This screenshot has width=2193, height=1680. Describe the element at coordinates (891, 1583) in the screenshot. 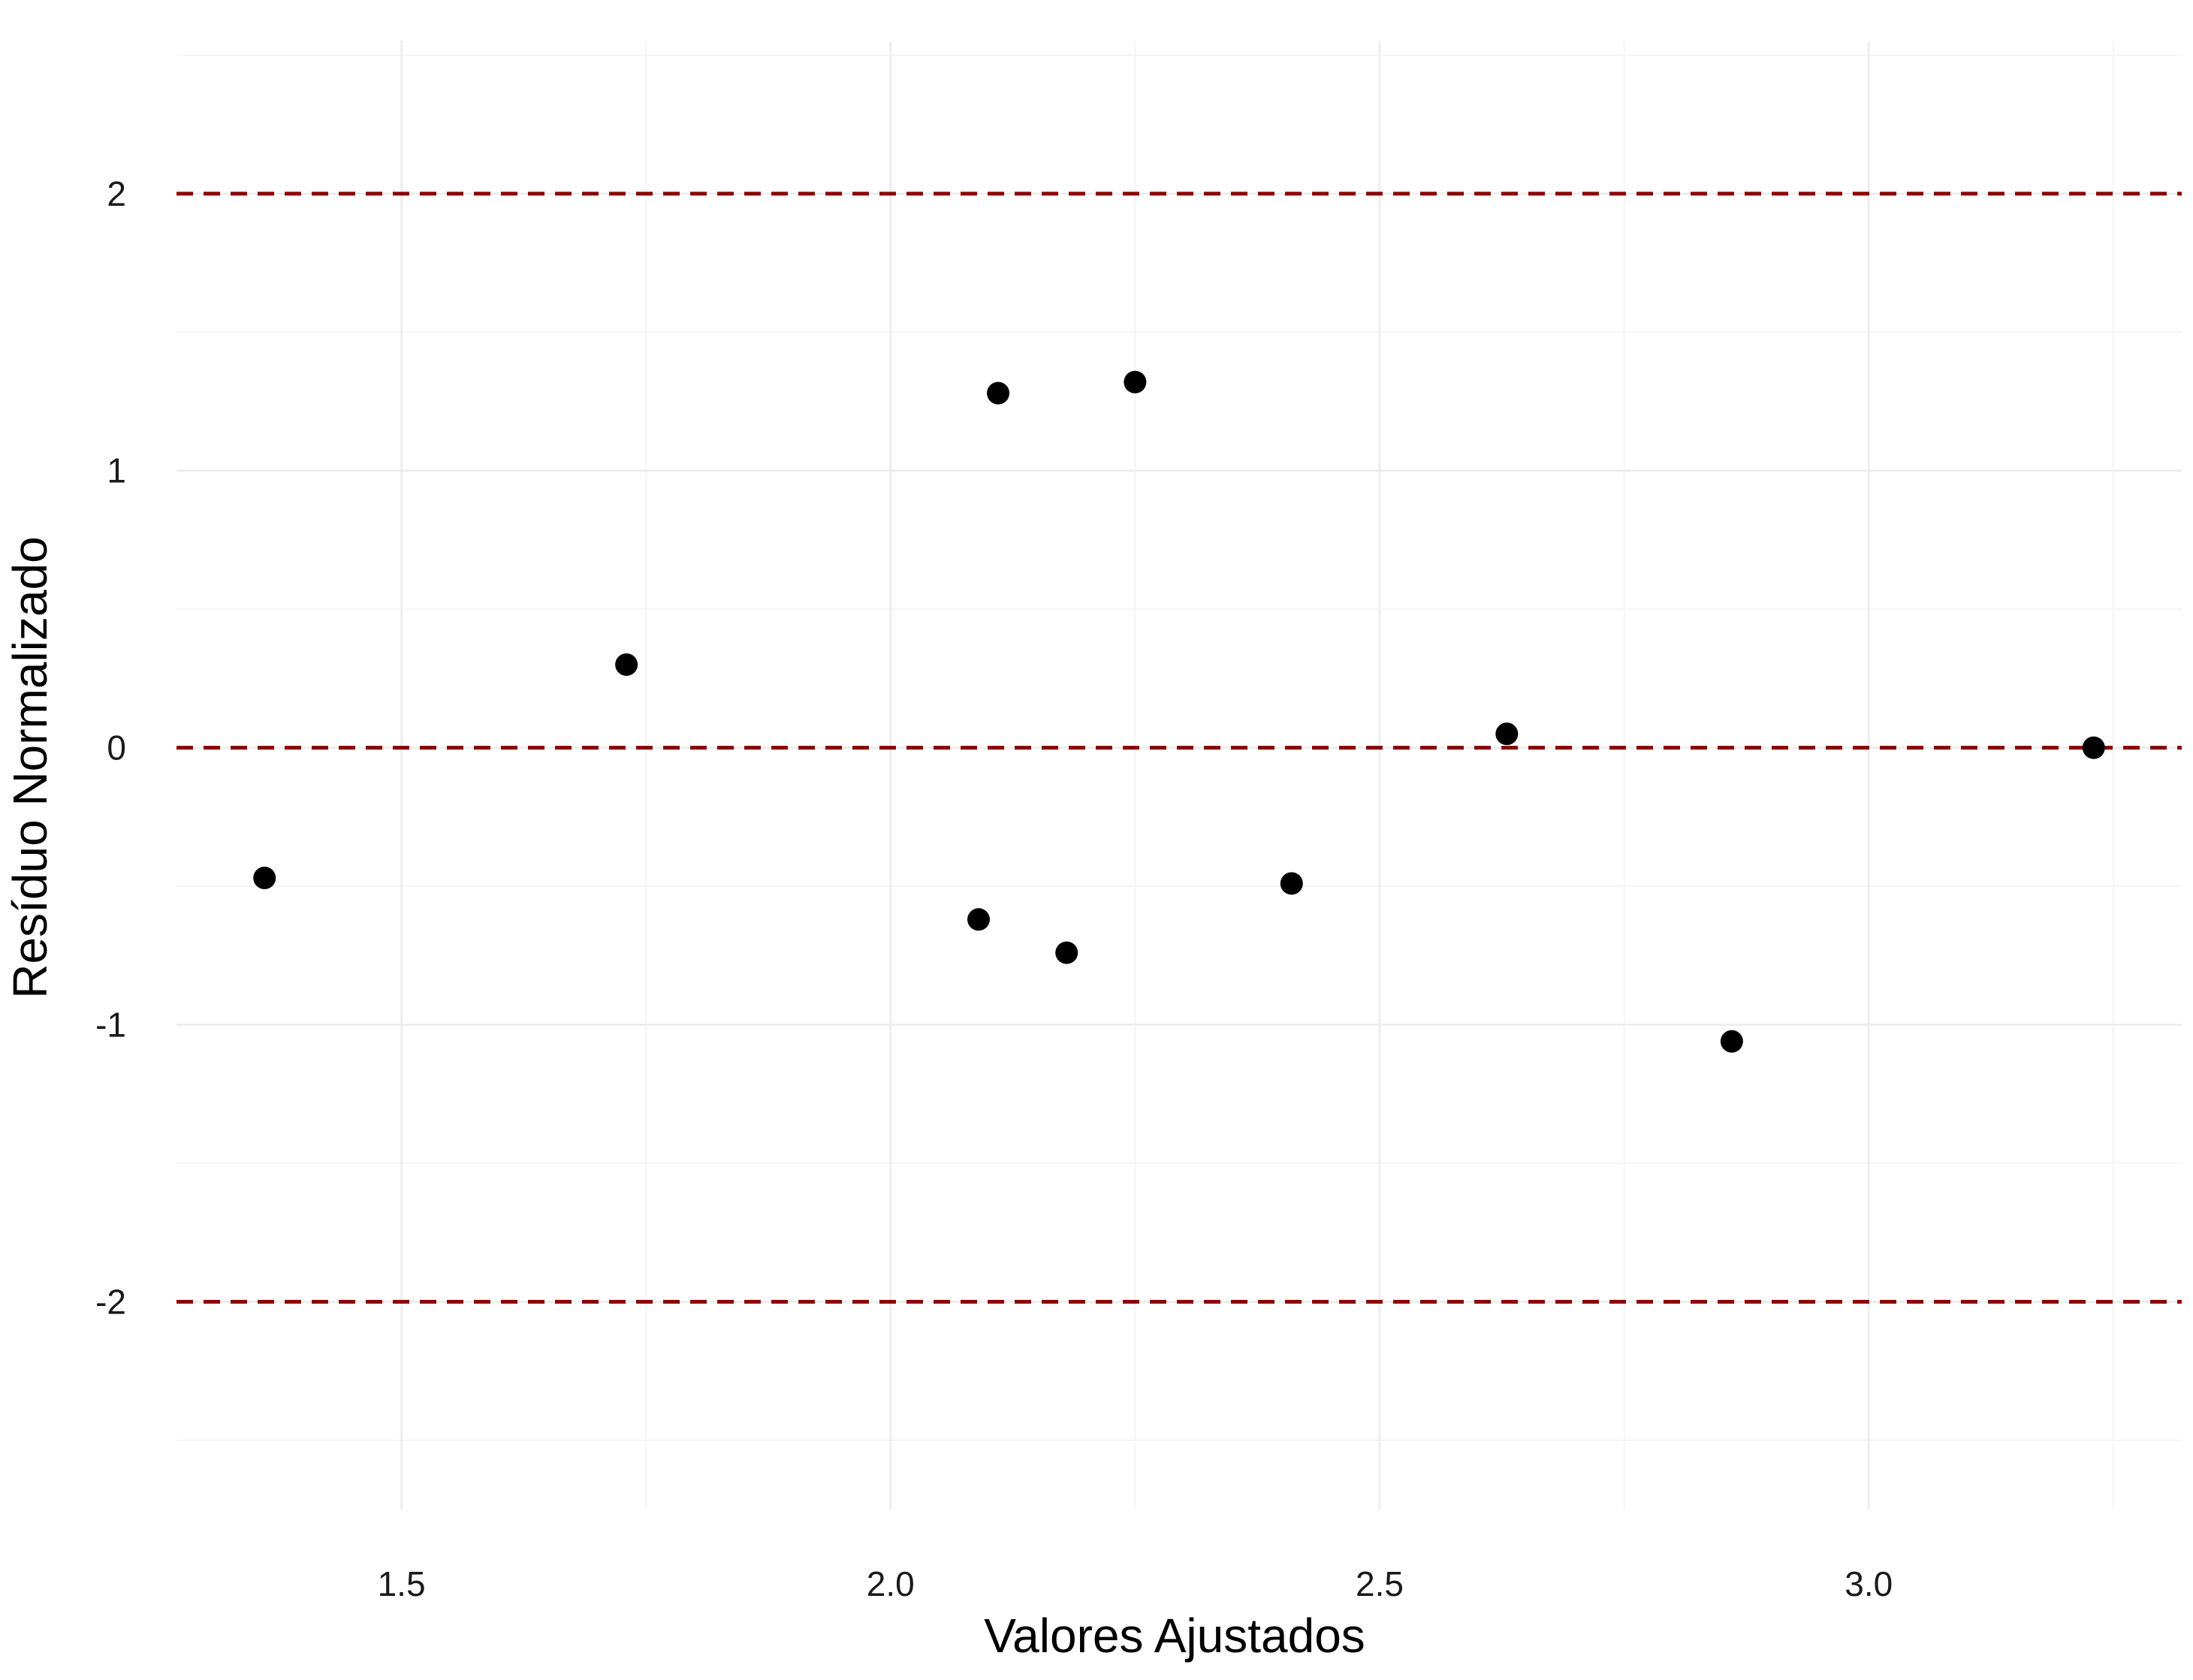

I see `x-tick-label: 2.0` at that location.